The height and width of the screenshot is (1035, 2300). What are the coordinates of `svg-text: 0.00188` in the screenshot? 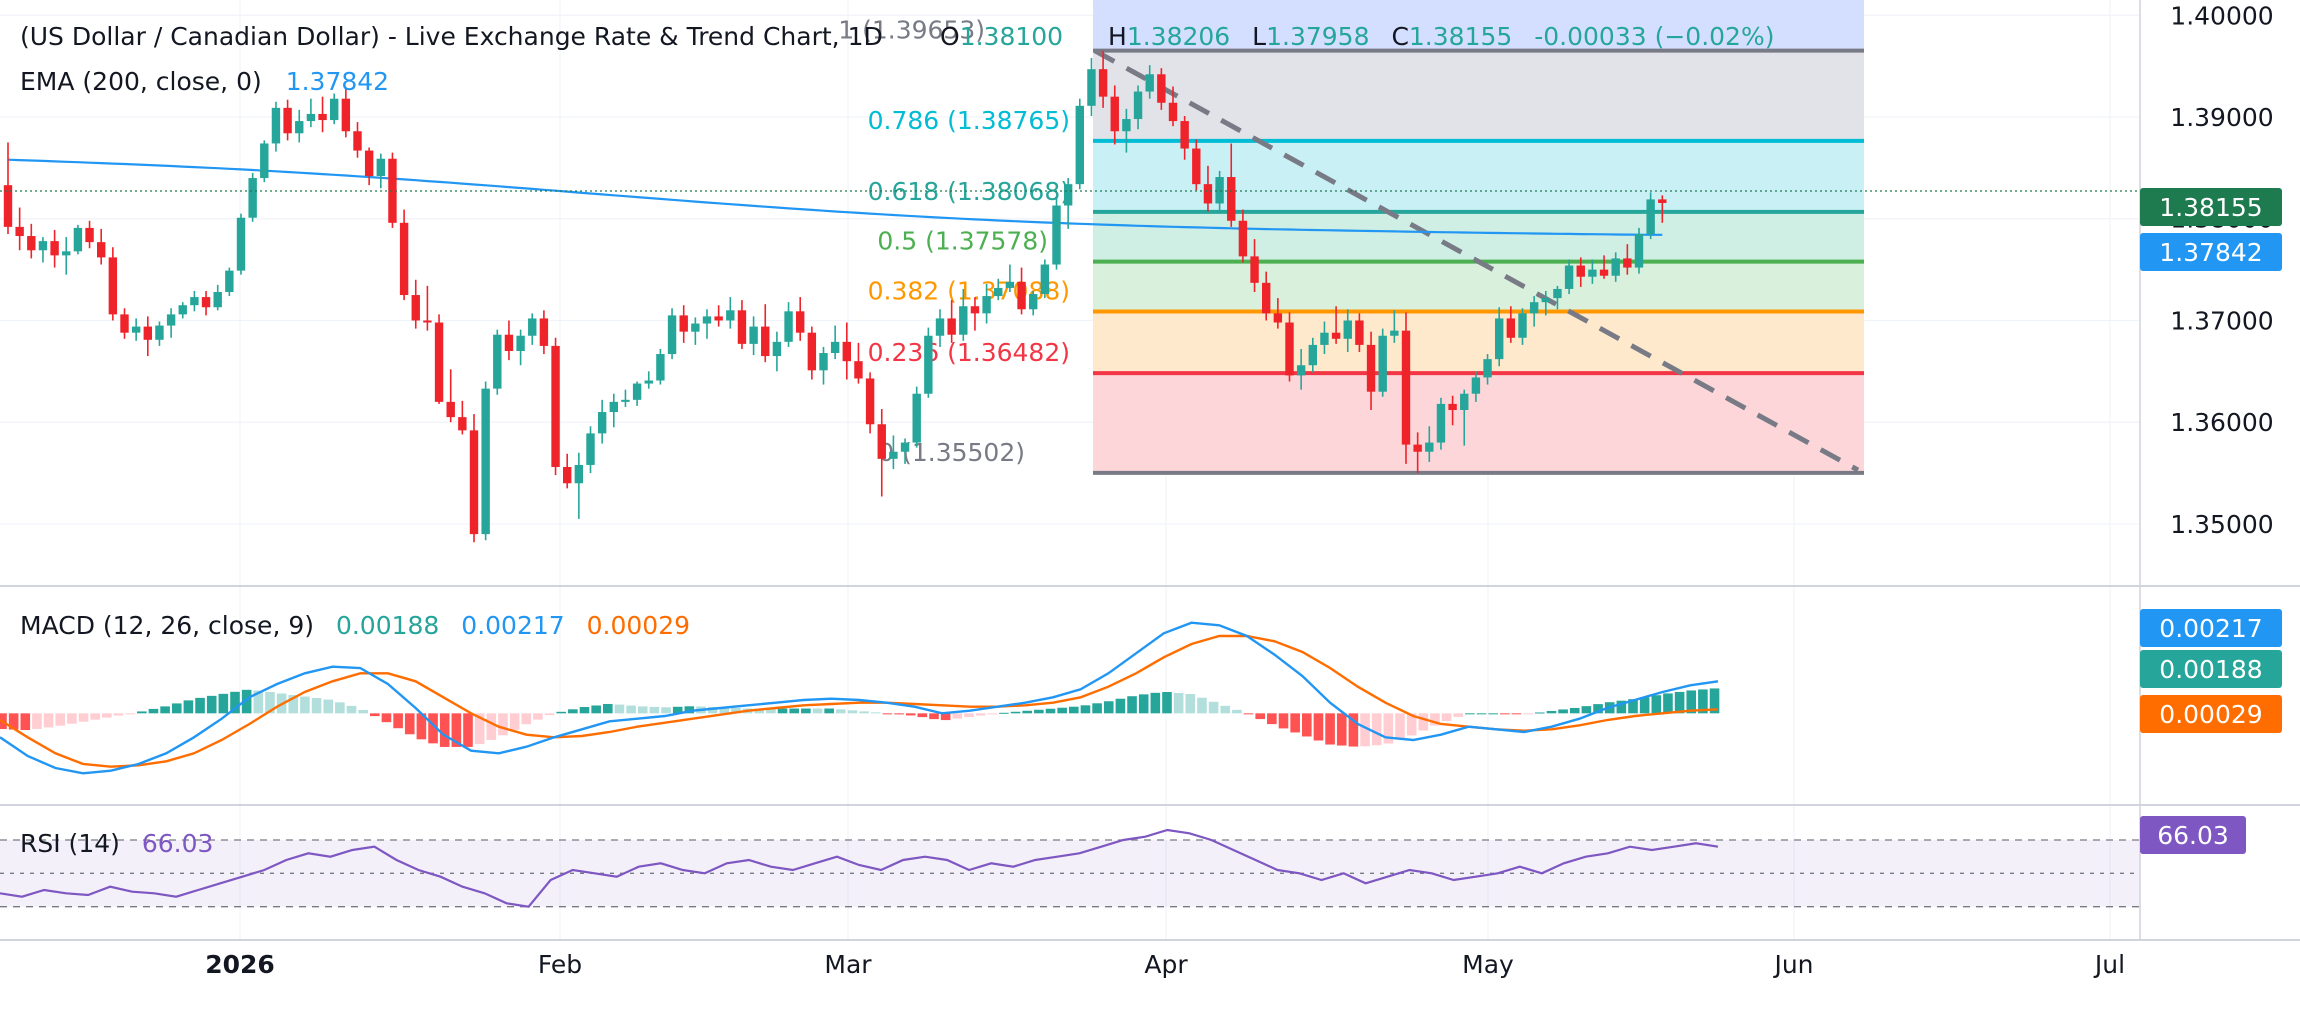 It's located at (2210, 669).